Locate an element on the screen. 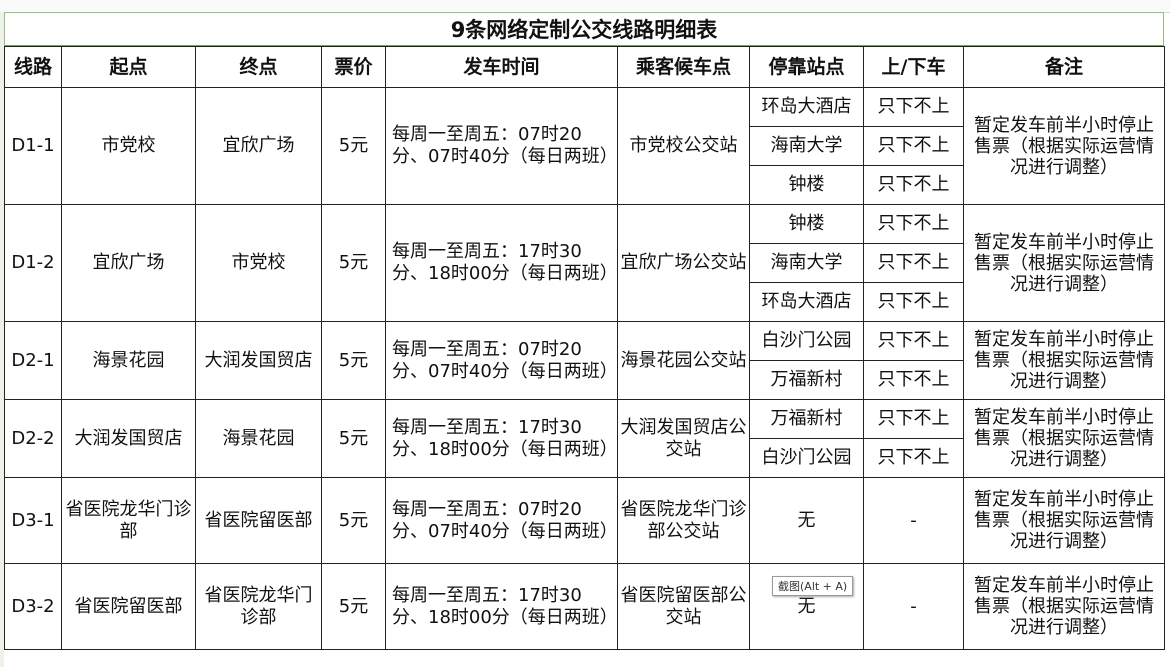 Image resolution: width=1170 pixels, height=667 pixels. table-row: 钟楼 只下不上 is located at coordinates (585, 185).